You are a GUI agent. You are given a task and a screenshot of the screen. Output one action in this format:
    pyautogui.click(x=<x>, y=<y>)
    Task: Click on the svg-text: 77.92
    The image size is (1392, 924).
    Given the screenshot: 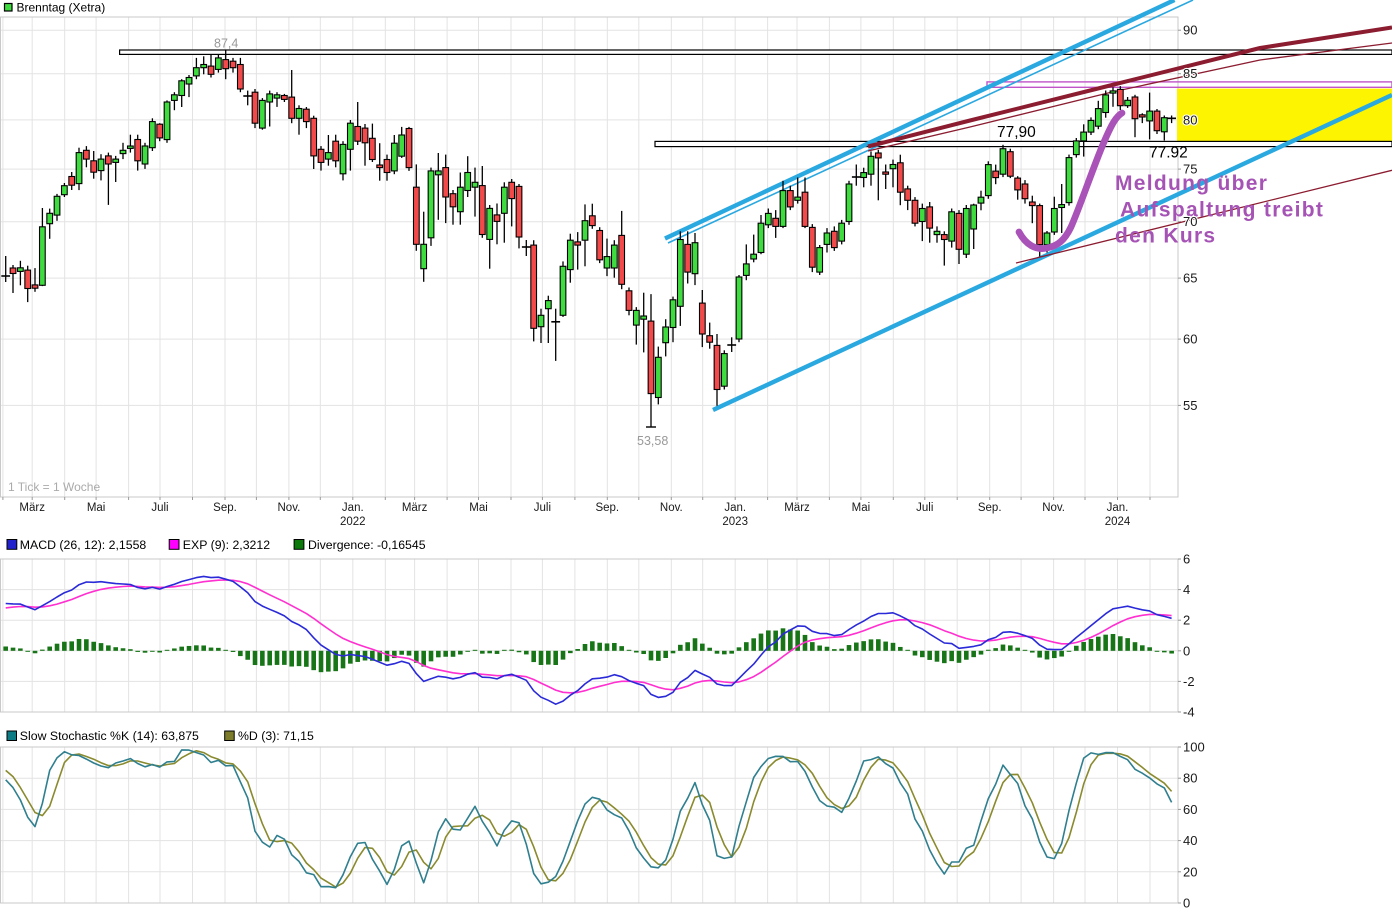 What is the action you would take?
    pyautogui.click(x=1168, y=153)
    